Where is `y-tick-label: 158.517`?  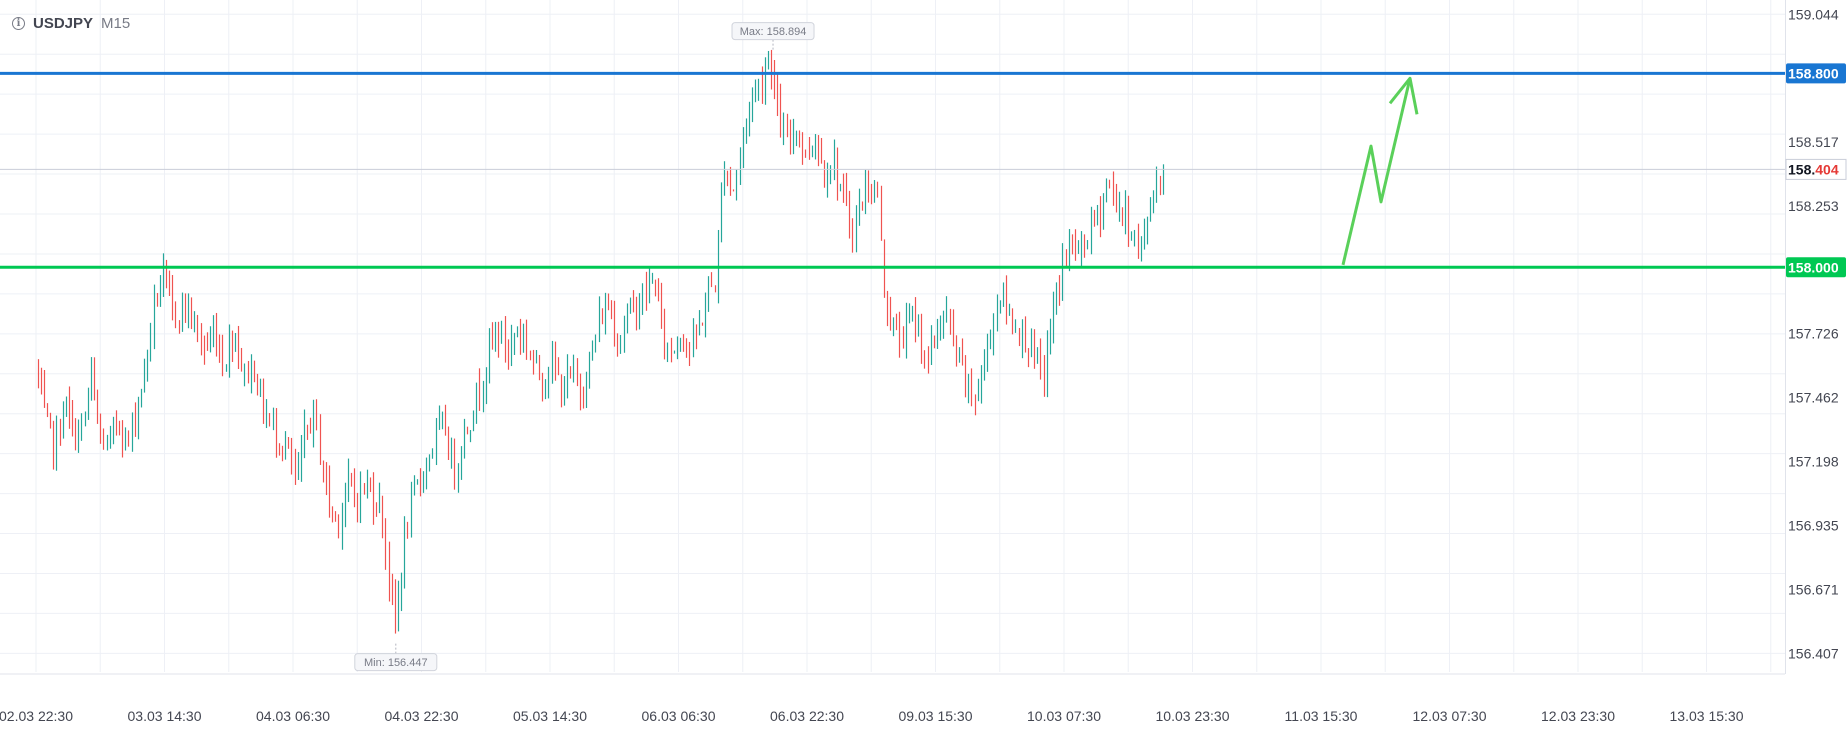 y-tick-label: 158.517 is located at coordinates (1813, 142).